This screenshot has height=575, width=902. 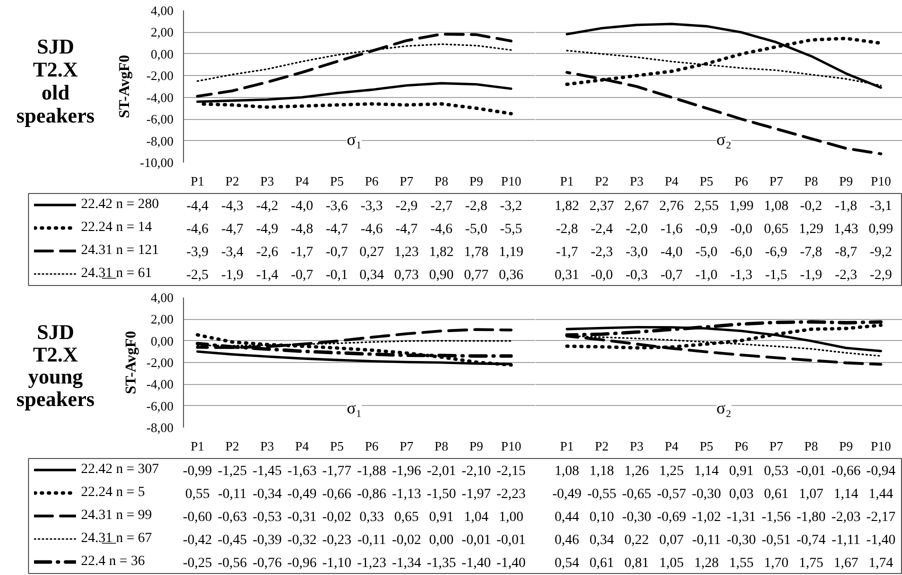 What do you see at coordinates (371, 471) in the screenshot?
I see `data-label: -1,88` at bounding box center [371, 471].